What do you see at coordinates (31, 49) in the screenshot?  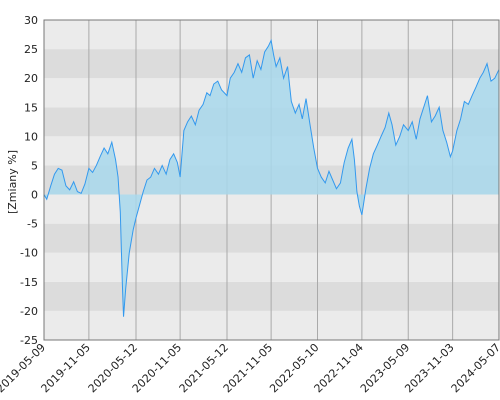 I see `y-tick-label: 25` at bounding box center [31, 49].